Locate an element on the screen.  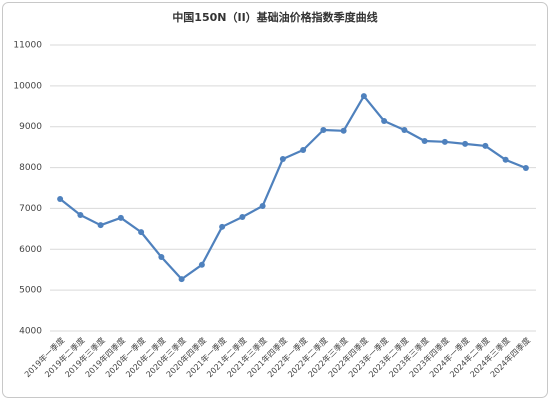
y-tick-label: 4000 is located at coordinates (30, 332).